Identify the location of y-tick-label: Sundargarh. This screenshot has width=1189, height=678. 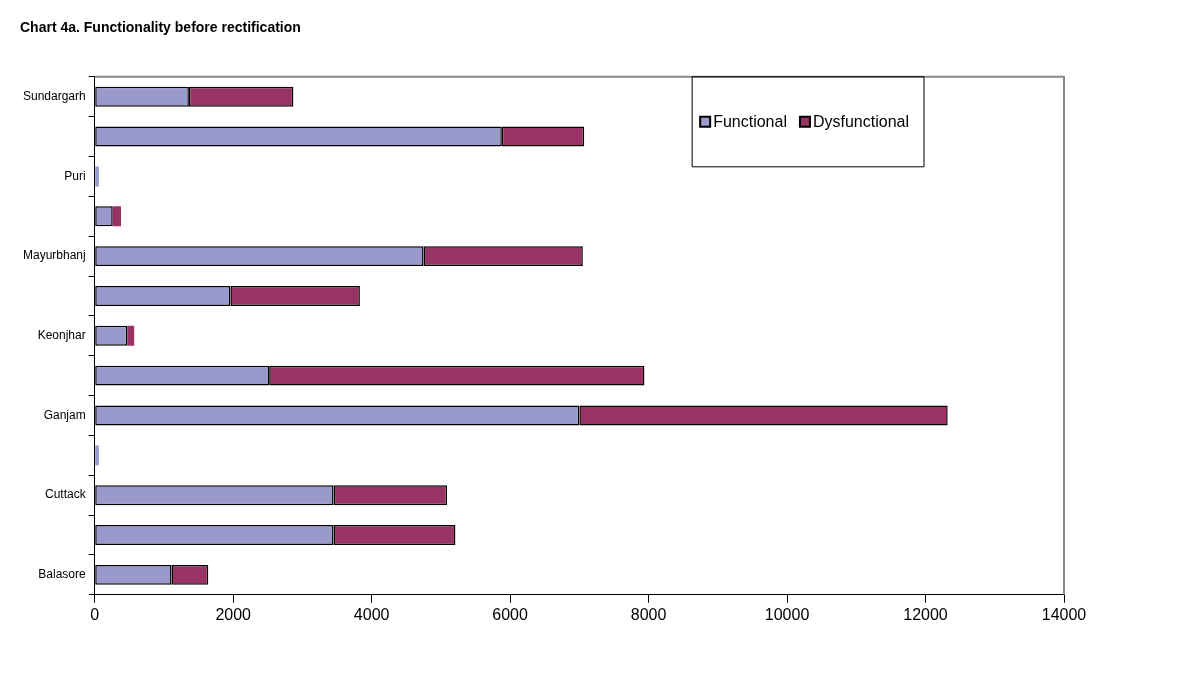
(54, 96).